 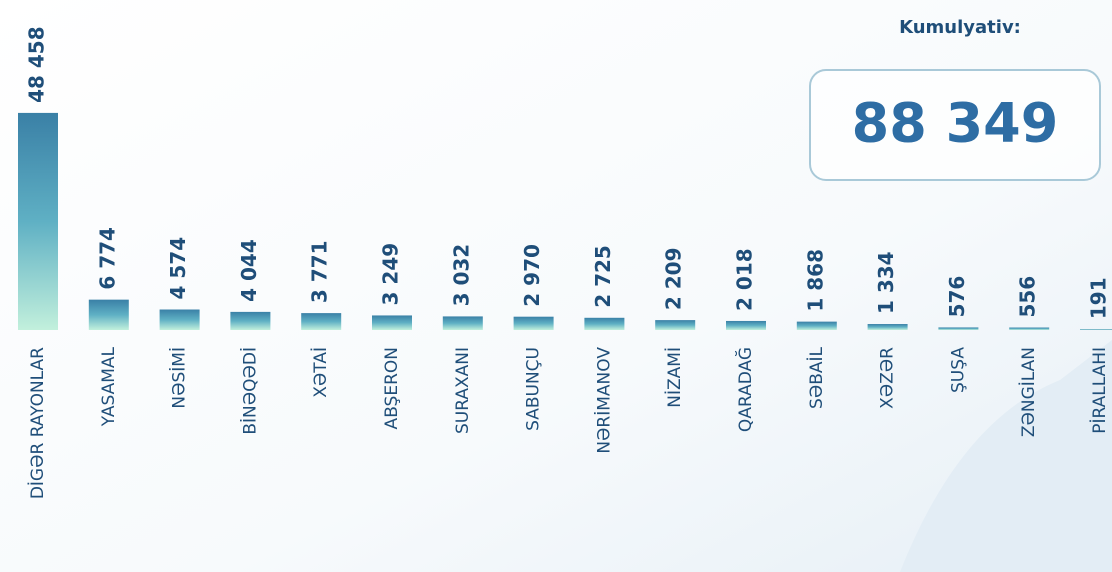 I want to click on value-label: 2 725, so click(x=603, y=276).